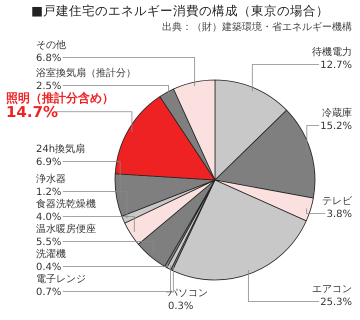  I want to click on data-label: 1.2%, so click(49, 192).